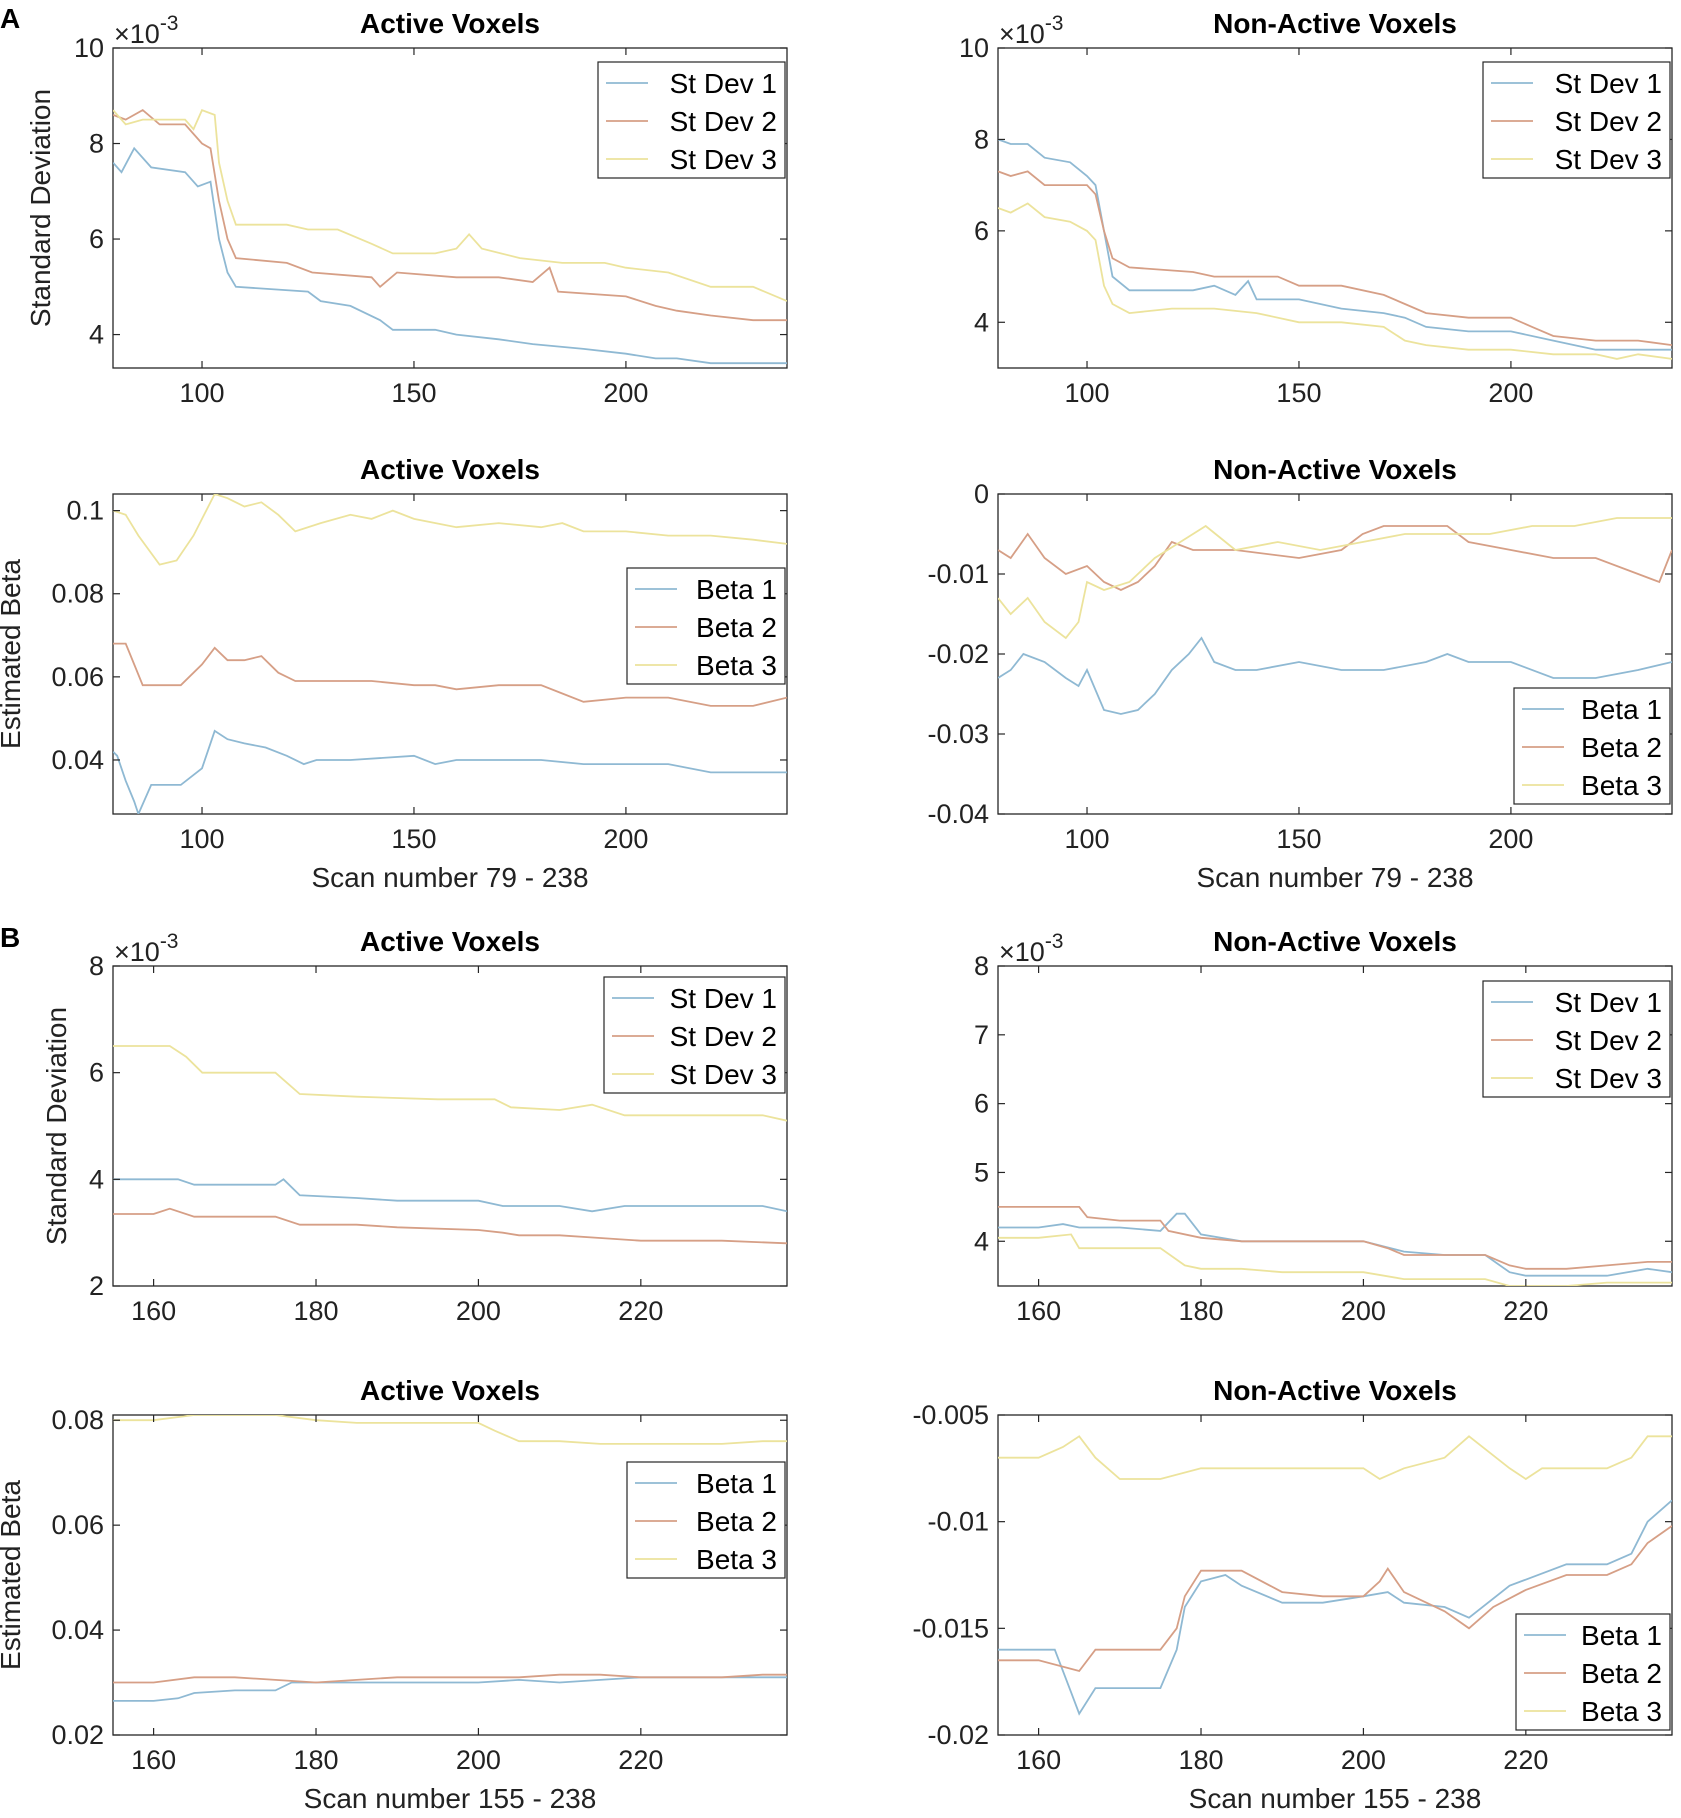  What do you see at coordinates (974, 48) in the screenshot?
I see `y-tick-label: 10` at bounding box center [974, 48].